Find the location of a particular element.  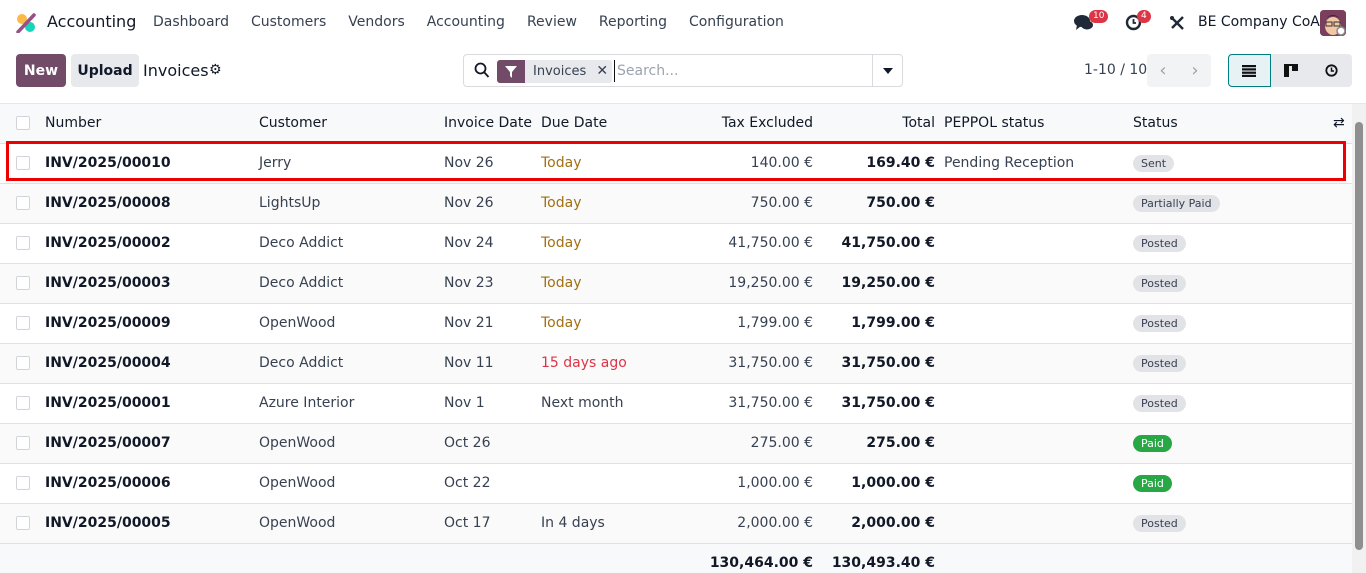

col-invoice-date: Invoice Date is located at coordinates (492, 124).